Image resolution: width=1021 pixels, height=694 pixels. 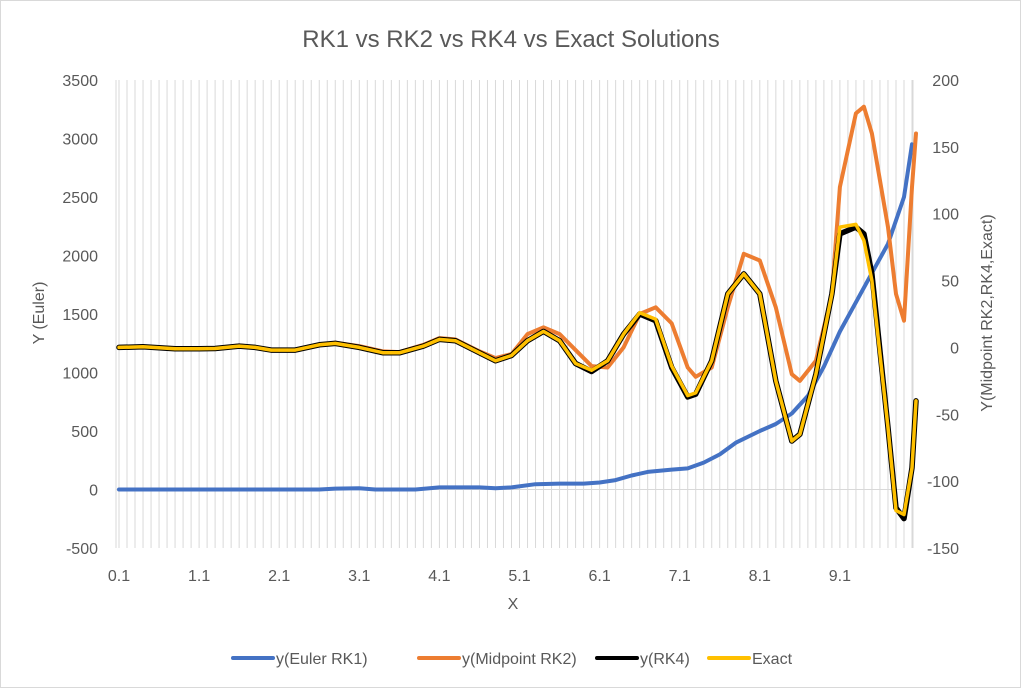 I want to click on legend-label: Exact, so click(x=772, y=659).